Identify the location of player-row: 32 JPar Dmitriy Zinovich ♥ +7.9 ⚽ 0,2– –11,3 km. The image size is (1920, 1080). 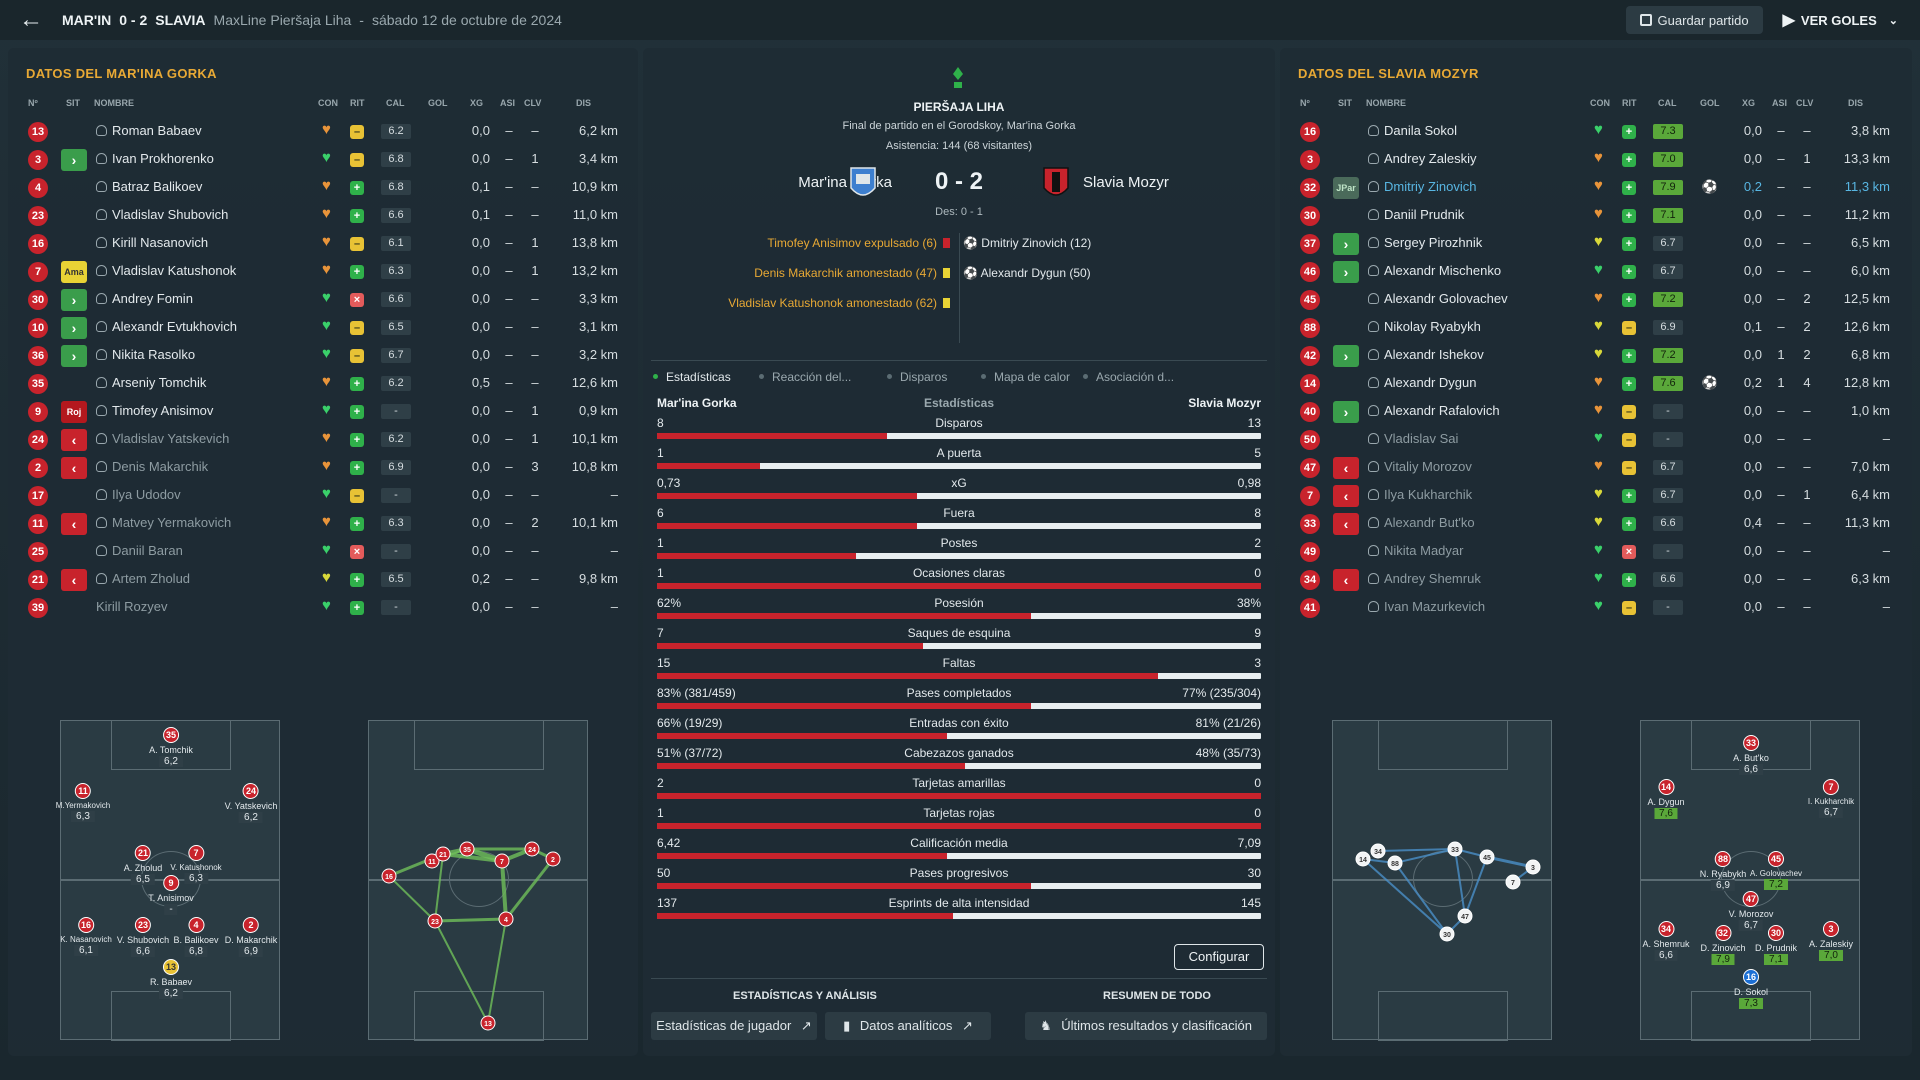
(1595, 188).